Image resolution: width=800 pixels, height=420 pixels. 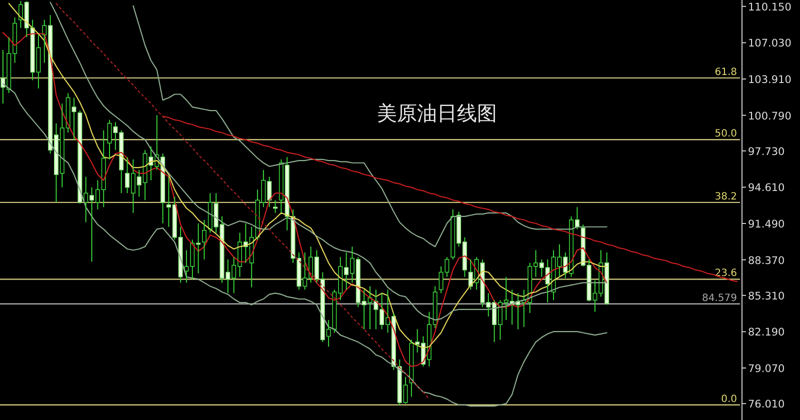 I want to click on annotation: 38.2, so click(x=725, y=196).